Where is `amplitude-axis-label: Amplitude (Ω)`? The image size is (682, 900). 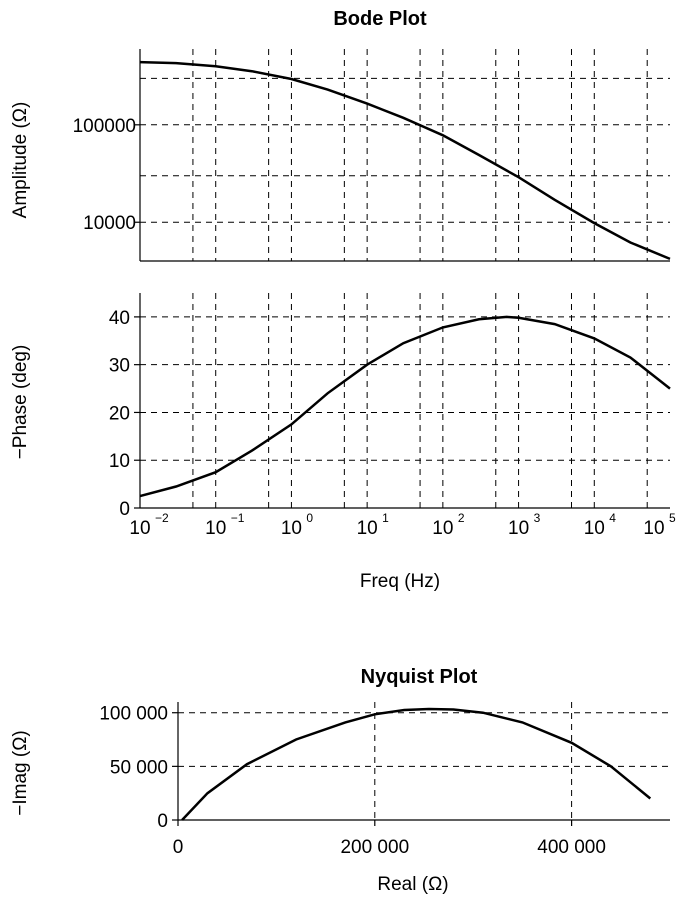 amplitude-axis-label: Amplitude (Ω) is located at coordinates (20, 160).